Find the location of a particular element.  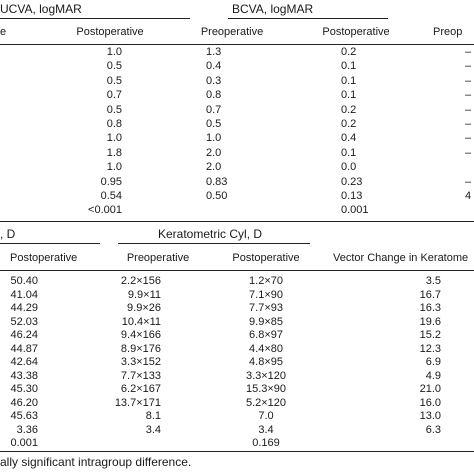

table1-header-rule is located at coordinates (237, 44).